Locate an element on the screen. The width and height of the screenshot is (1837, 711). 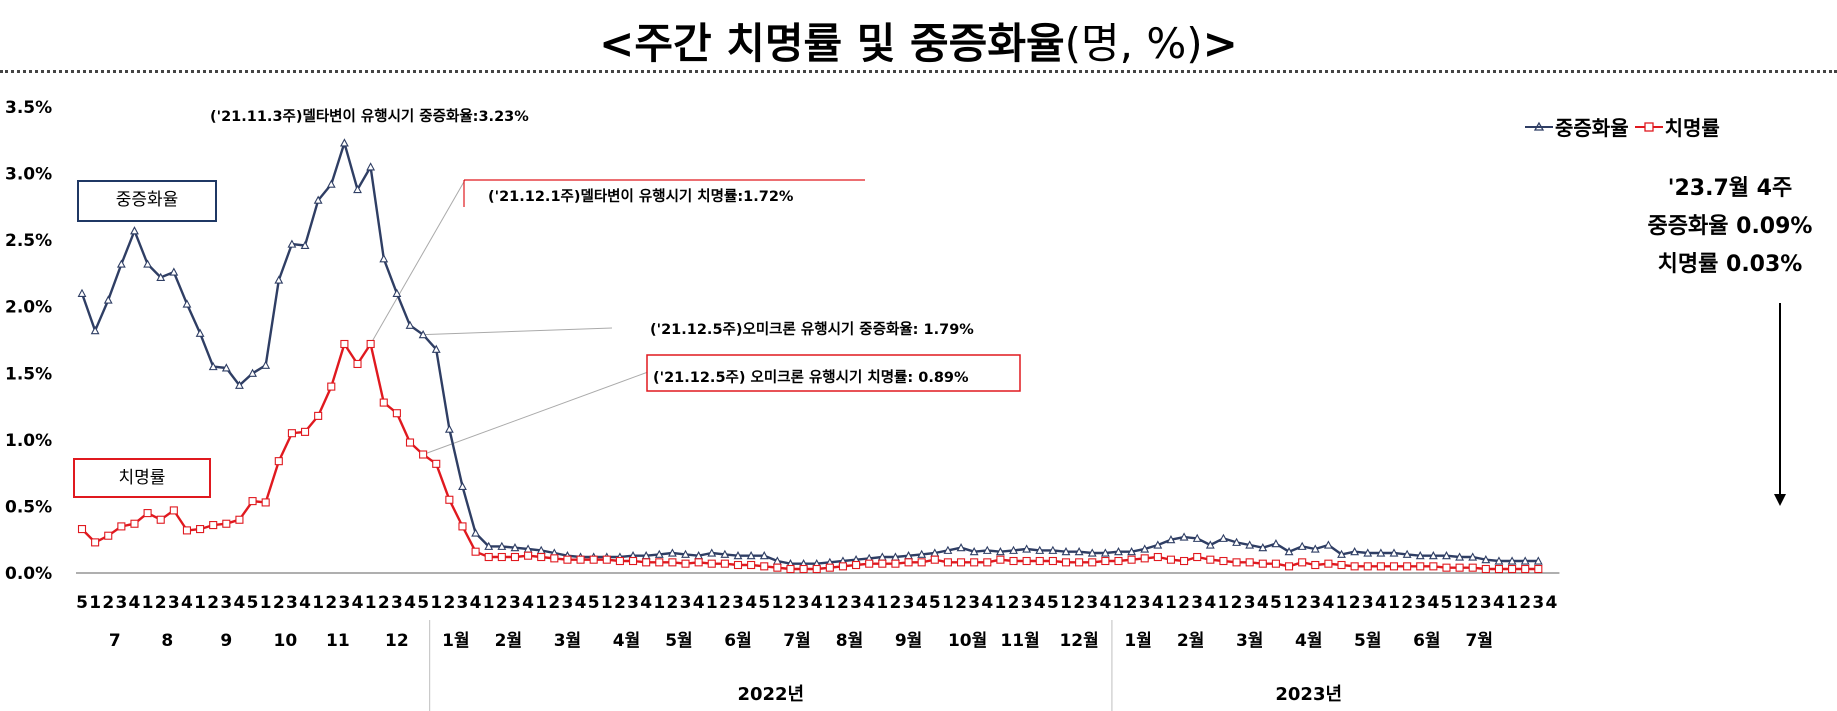
legend-item-fatal: 치명률 is located at coordinates (1677, 126).